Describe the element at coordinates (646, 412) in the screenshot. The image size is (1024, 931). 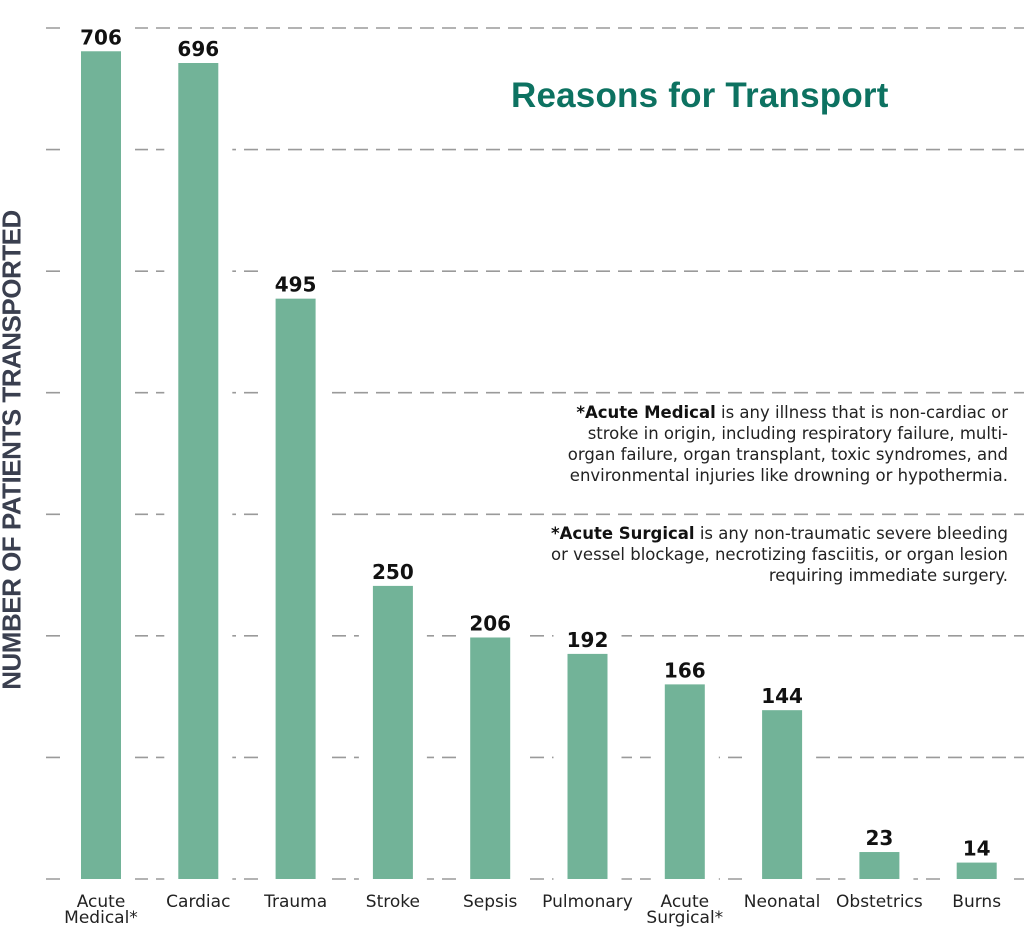
I see `annotation-acute-medical-term: *Acute Medical` at that location.